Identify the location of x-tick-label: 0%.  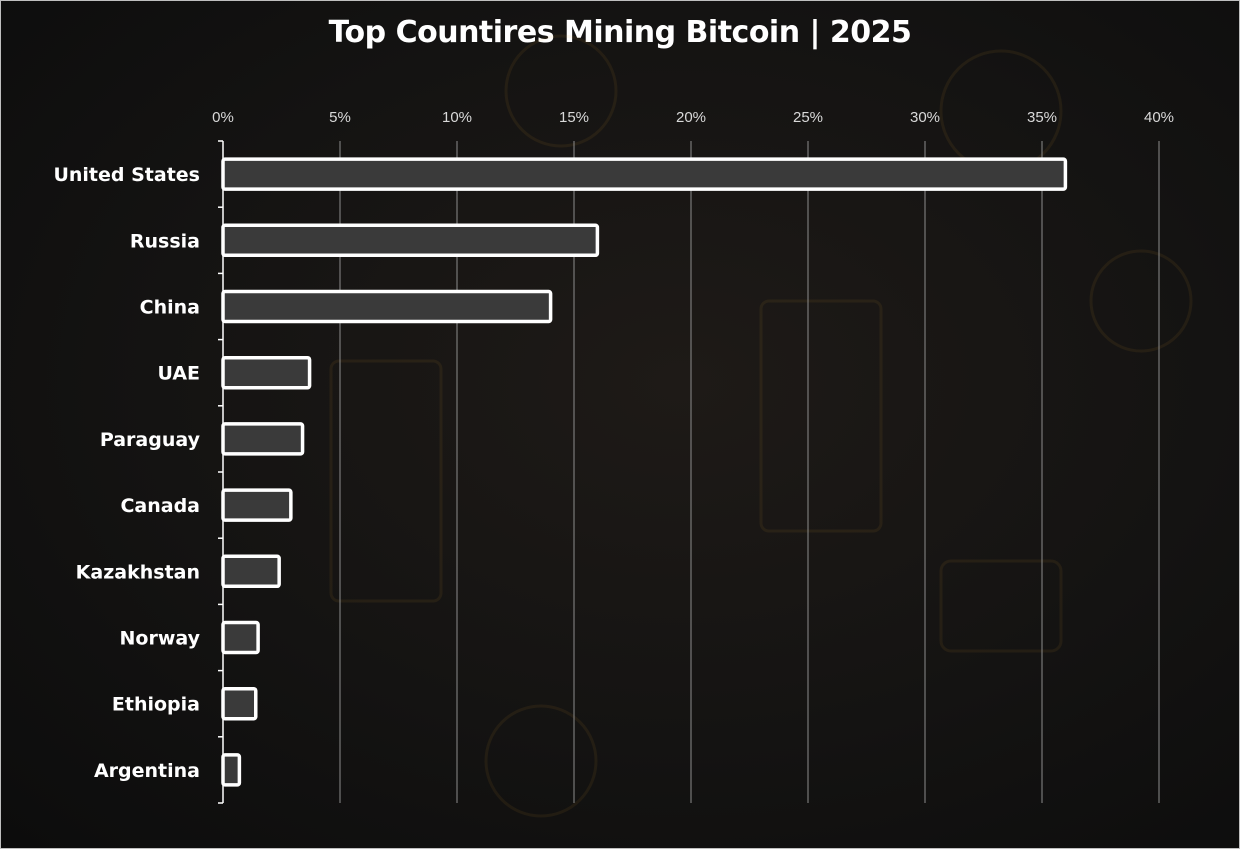
(223, 117).